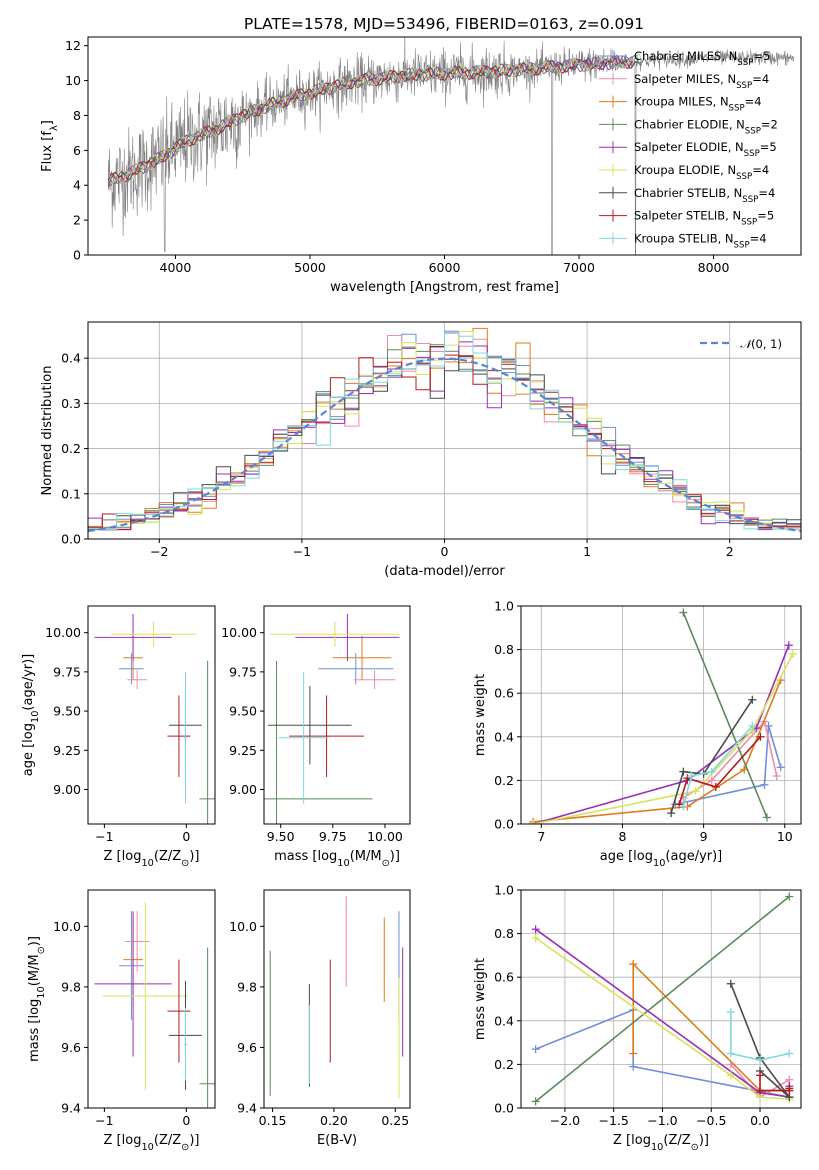 The width and height of the screenshot is (819, 1170). I want to click on x-axis-label-text: E(B-V), so click(337, 1140).